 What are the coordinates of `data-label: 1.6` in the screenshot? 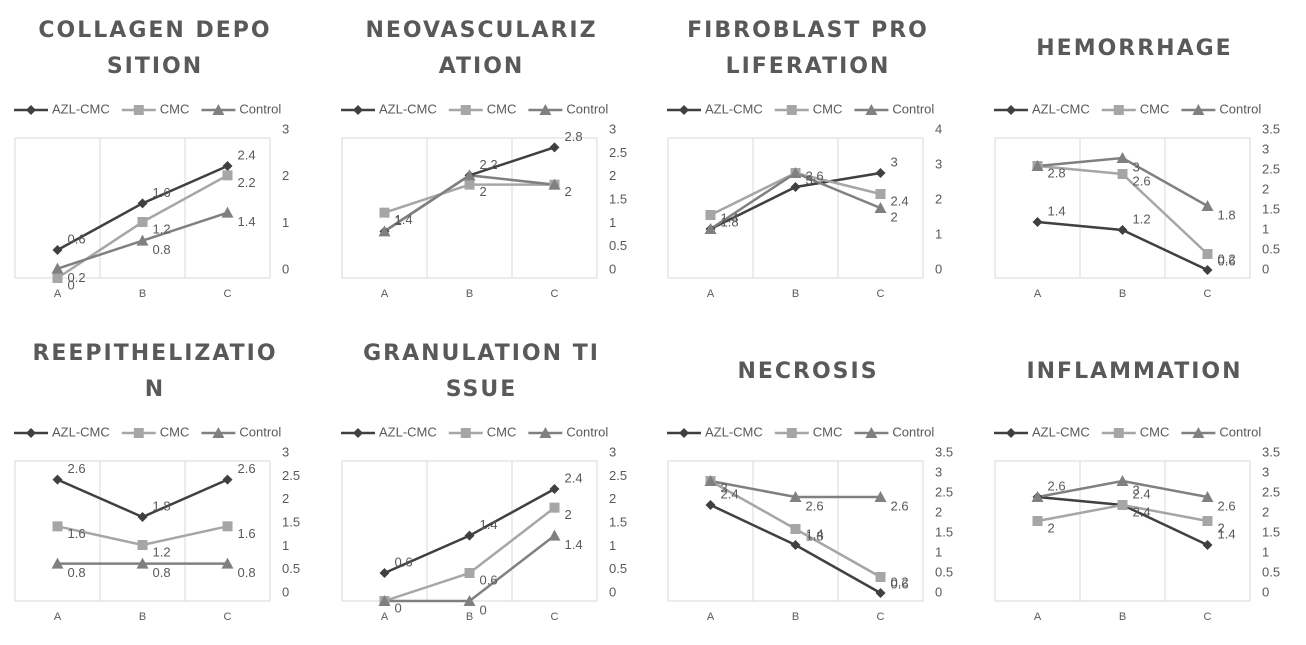 It's located at (162, 192).